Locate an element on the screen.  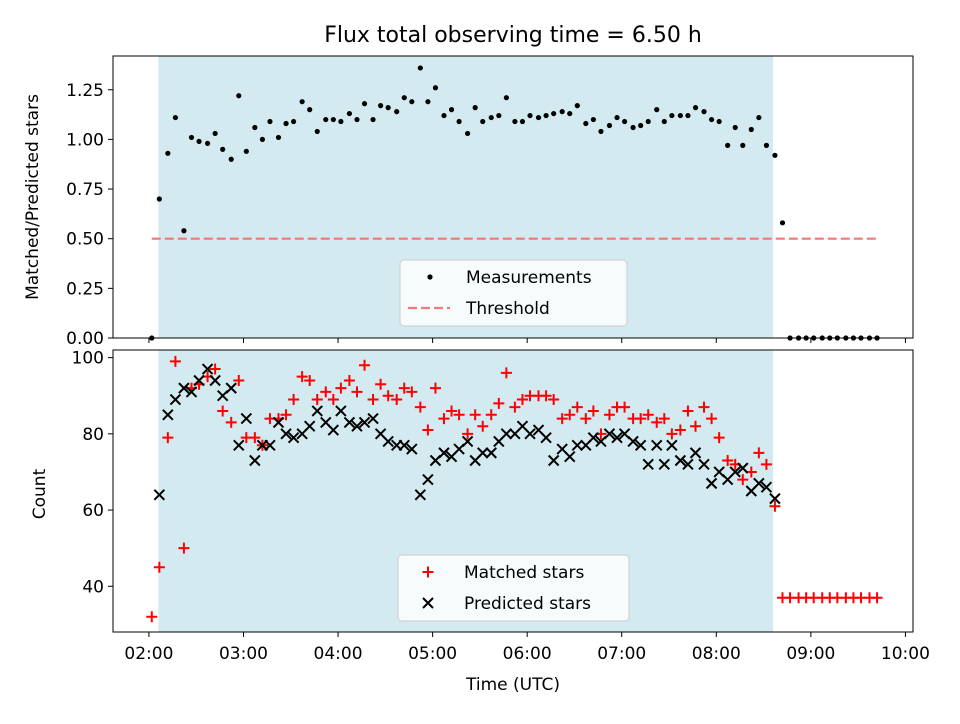
bottom-y-axis-label: Count is located at coordinates (40, 493).